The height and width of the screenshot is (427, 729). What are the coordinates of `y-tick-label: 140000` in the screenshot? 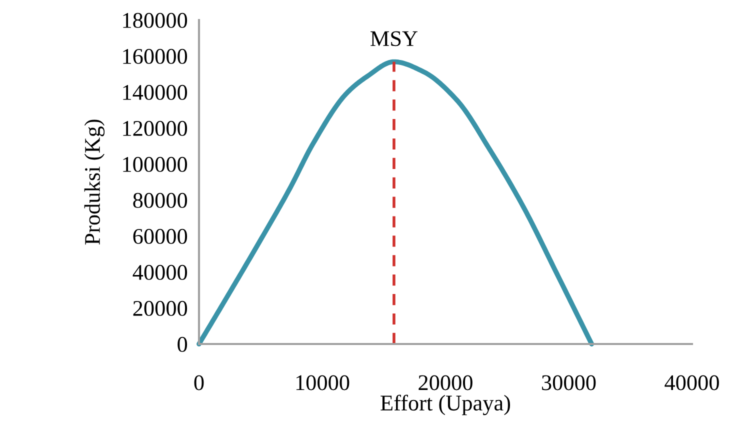 It's located at (155, 92).